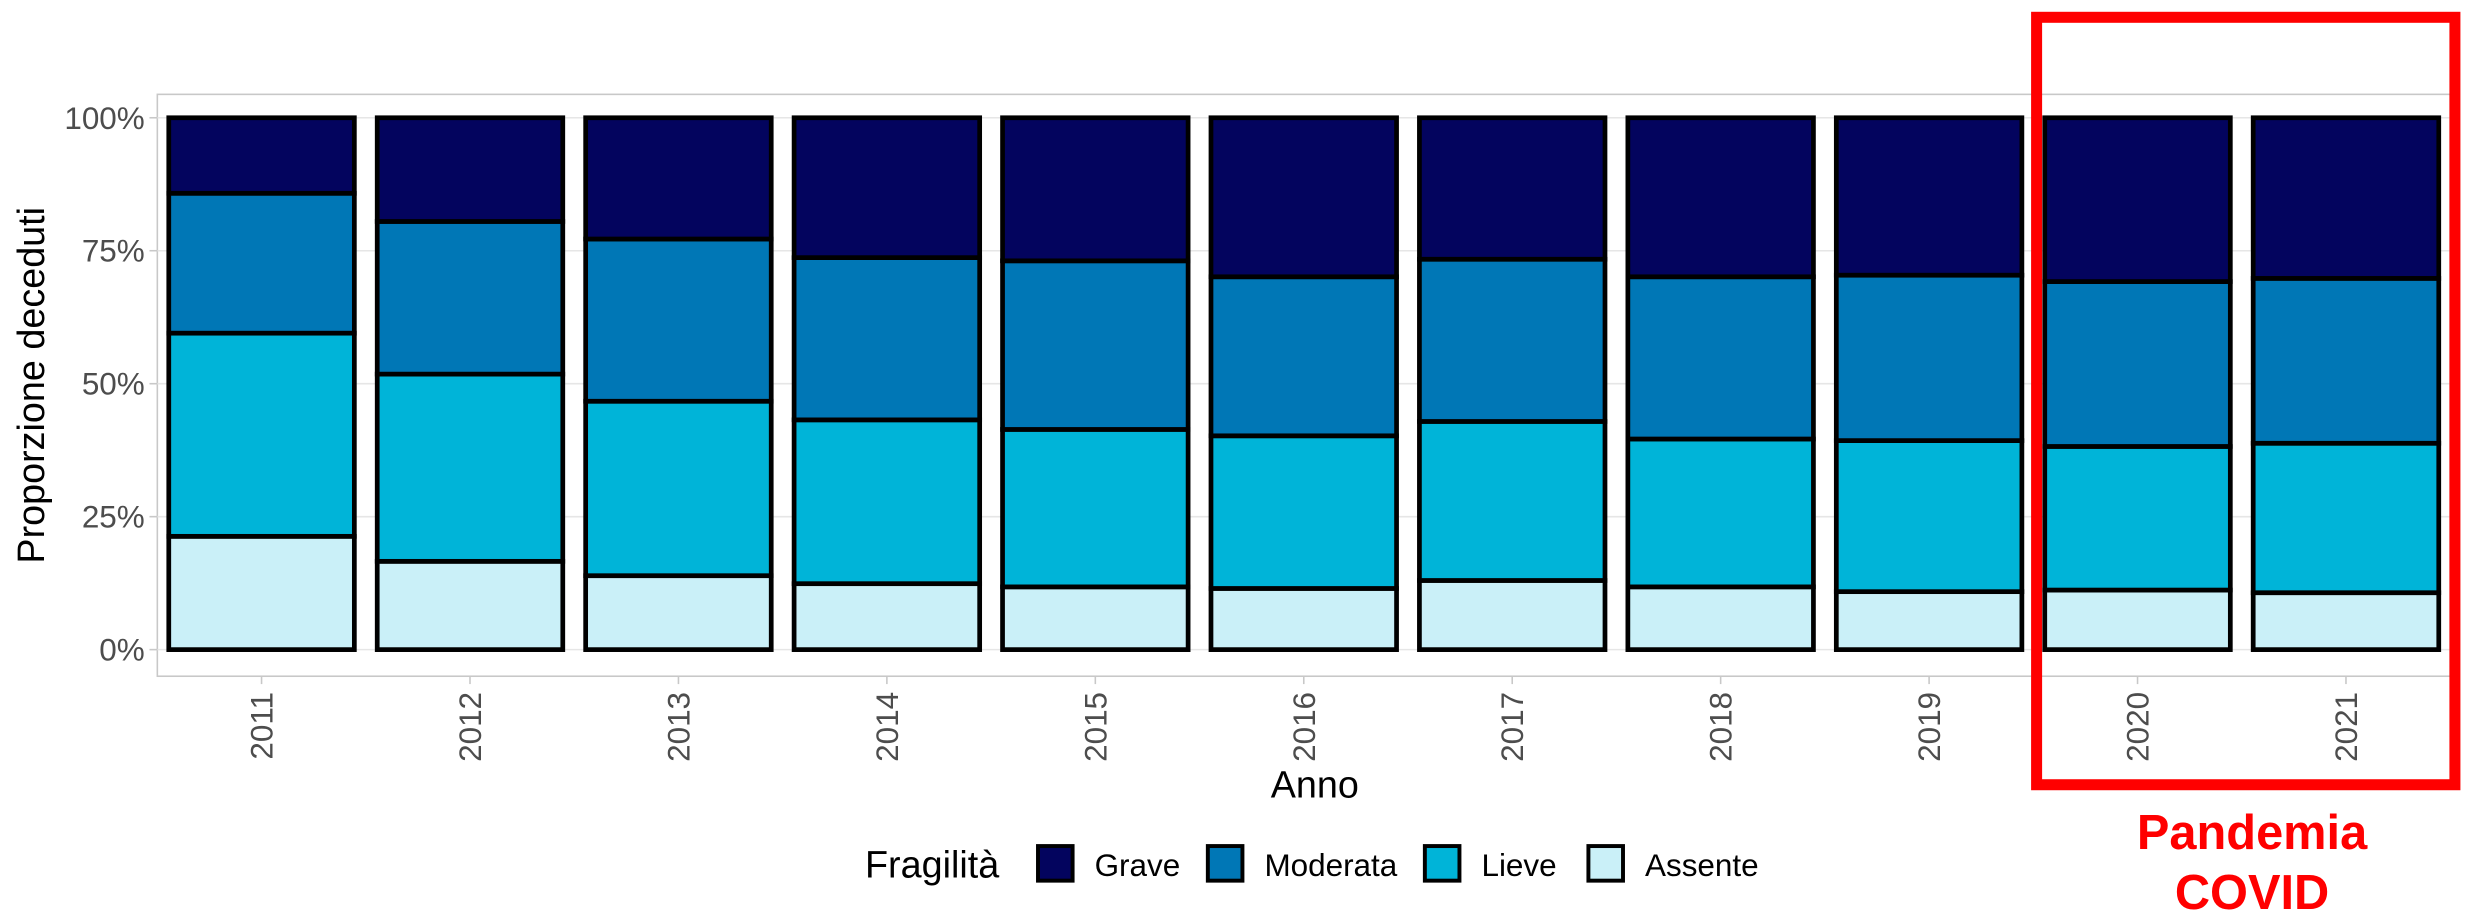 The width and height of the screenshot is (2466, 914). Describe the element at coordinates (2246, 401) in the screenshot. I see `highlight-box` at that location.